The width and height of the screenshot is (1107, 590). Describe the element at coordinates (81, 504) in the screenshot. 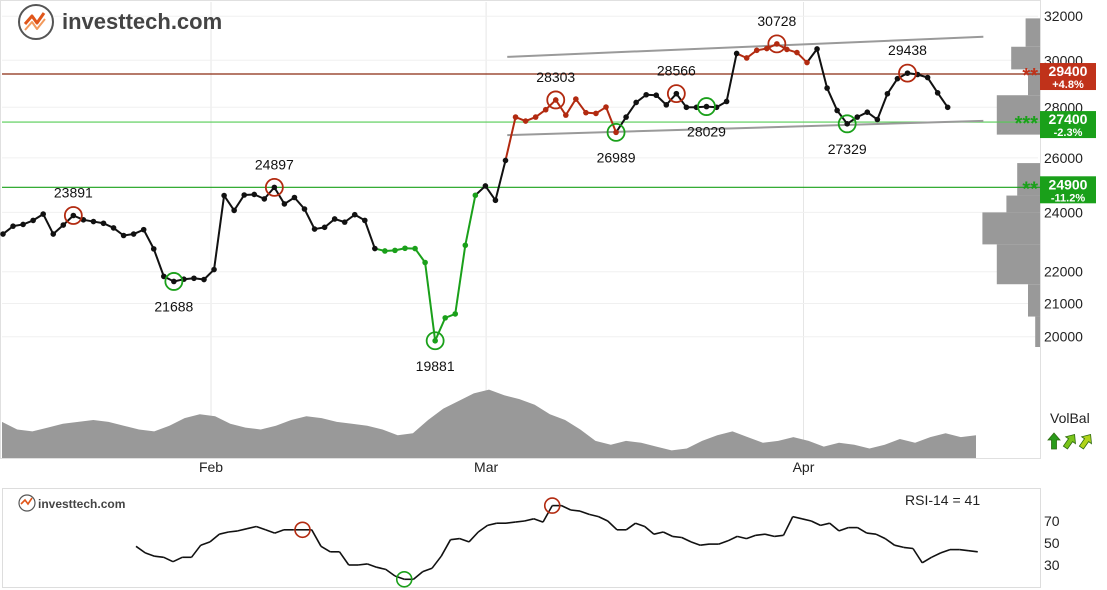

I see `rsi-logo-brand-text: investtech.com` at that location.